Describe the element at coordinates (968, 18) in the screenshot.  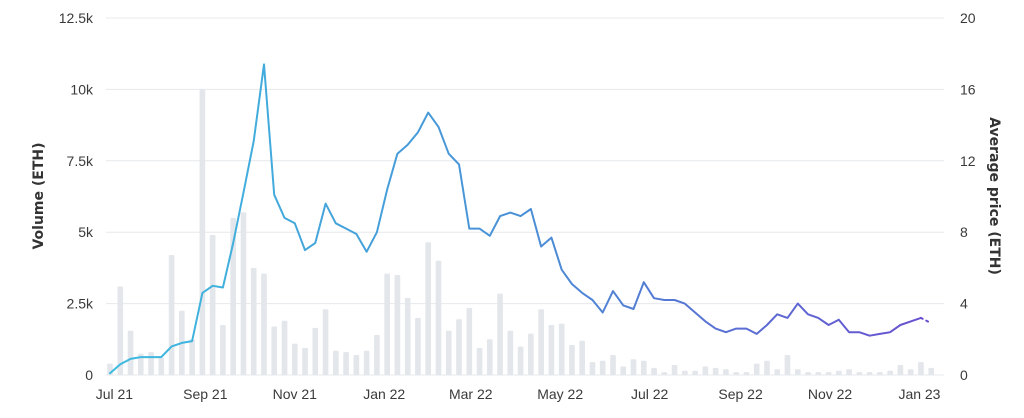
I see `right-tick-label: 20` at that location.